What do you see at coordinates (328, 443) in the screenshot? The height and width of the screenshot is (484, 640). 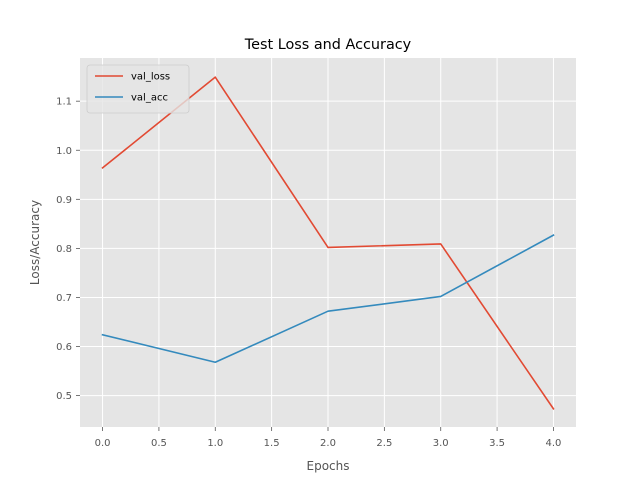 I see `x-tick-label: 2.0` at bounding box center [328, 443].